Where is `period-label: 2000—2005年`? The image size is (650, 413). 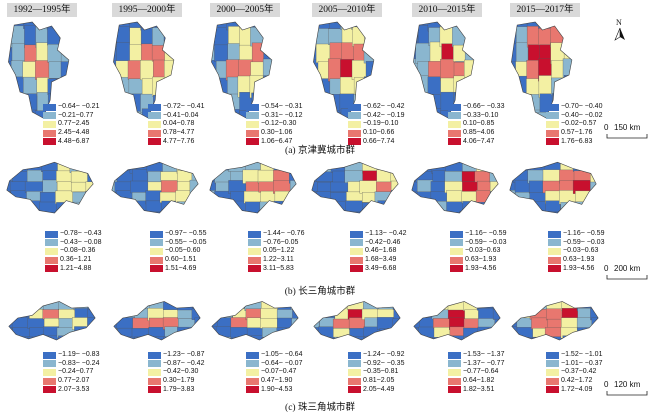
period-label: 2000—2005年 is located at coordinates (245, 10).